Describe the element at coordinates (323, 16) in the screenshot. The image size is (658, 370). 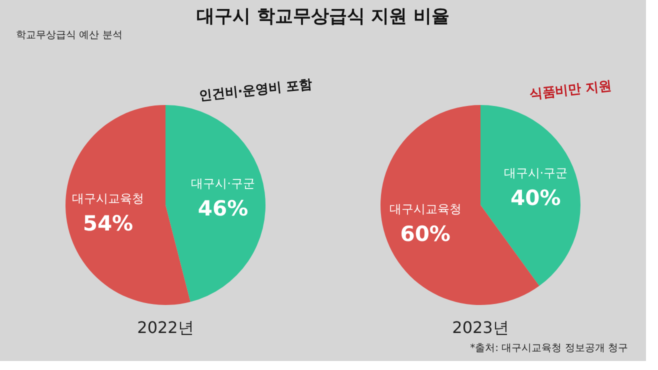
I see `text: 대구시 학교무상급식 지원 비율` at that location.